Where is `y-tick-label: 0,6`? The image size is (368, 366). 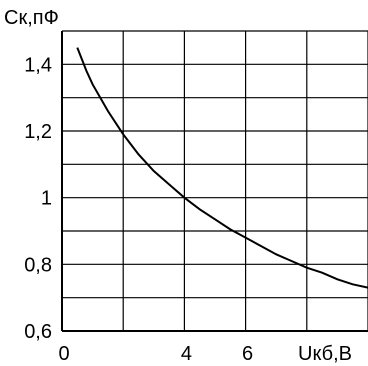 y-tick-label: 0,6 is located at coordinates (38, 332).